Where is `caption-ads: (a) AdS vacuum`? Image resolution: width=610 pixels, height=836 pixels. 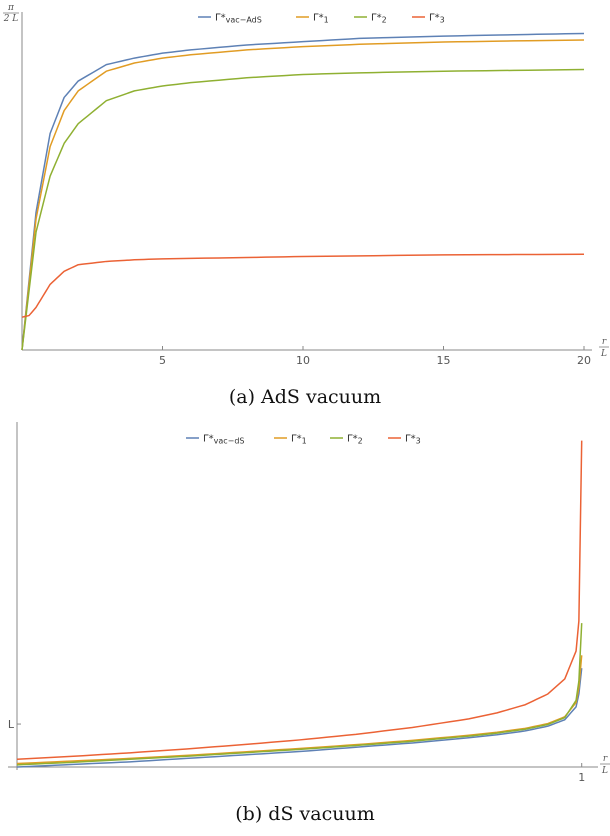 caption-ads: (a) AdS vacuum is located at coordinates (305, 397).